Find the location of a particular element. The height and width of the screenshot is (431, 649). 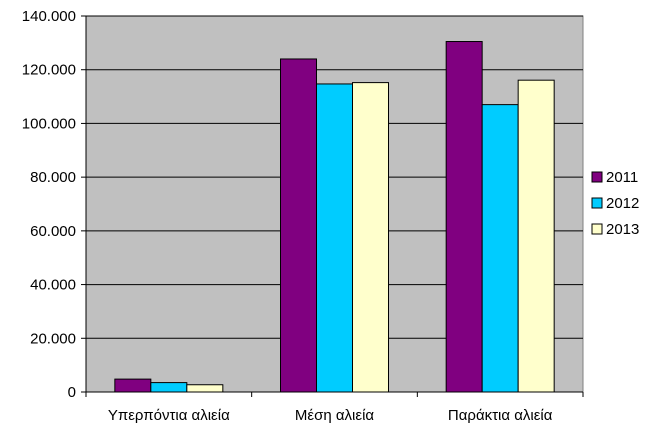

legend-label: 2012 is located at coordinates (622, 203).